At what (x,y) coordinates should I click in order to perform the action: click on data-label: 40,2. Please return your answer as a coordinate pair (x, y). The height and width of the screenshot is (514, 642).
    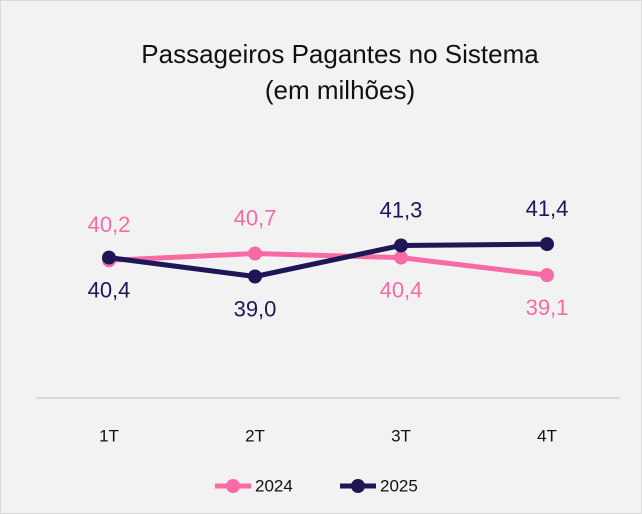
    Looking at the image, I should click on (109, 224).